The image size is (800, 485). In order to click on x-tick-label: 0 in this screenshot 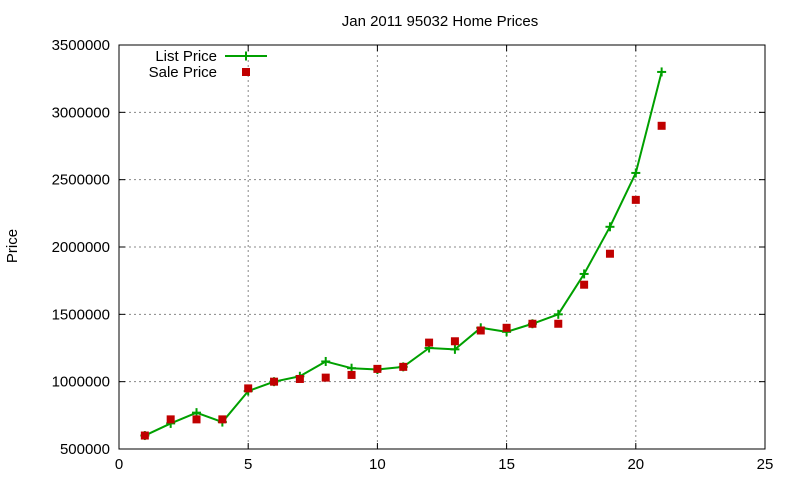, I will do `click(119, 464)`.